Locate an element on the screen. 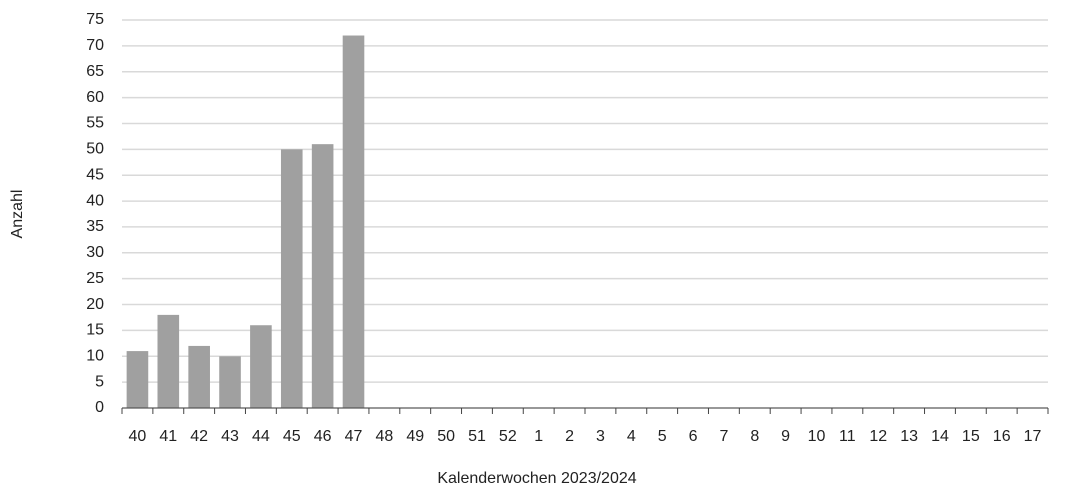 The width and height of the screenshot is (1077, 493). y-tick-label: 65 is located at coordinates (95, 71).